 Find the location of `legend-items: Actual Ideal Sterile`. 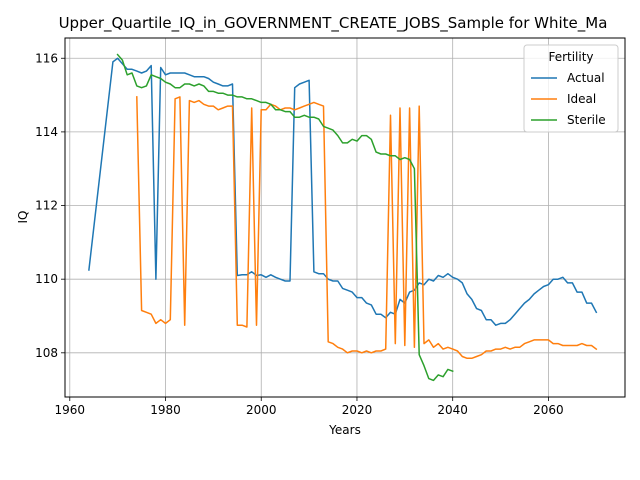

legend-items: Actual Ideal Sterile is located at coordinates (568, 99).